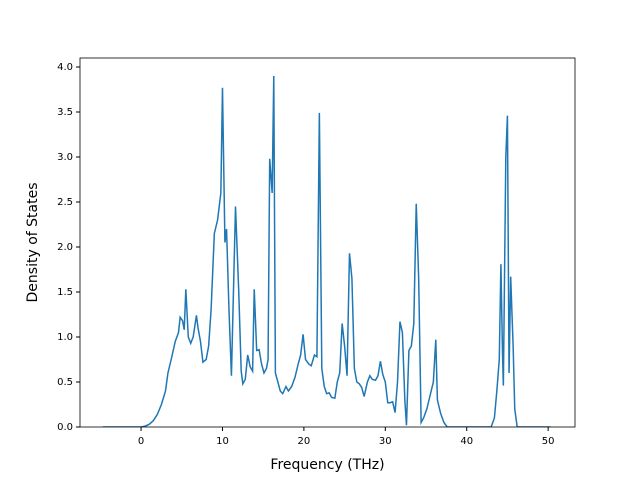 This screenshot has width=640, height=480. What do you see at coordinates (385, 441) in the screenshot?
I see `x-tick-label: 30` at bounding box center [385, 441].